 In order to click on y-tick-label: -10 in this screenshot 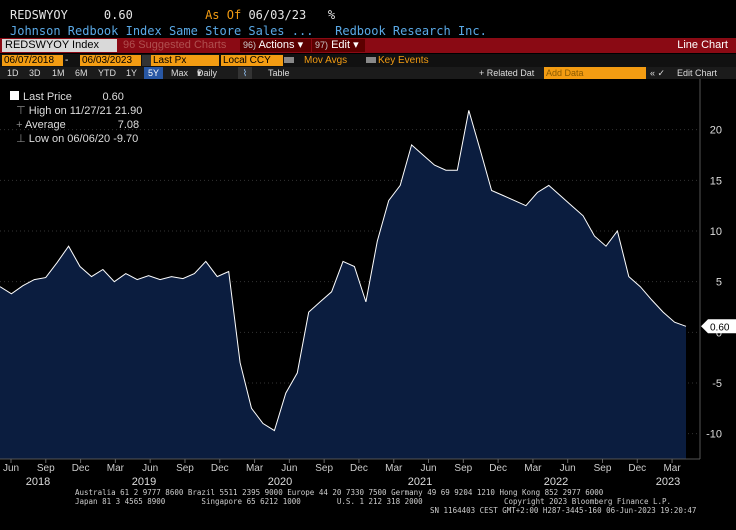, I will do `click(714, 435)`.